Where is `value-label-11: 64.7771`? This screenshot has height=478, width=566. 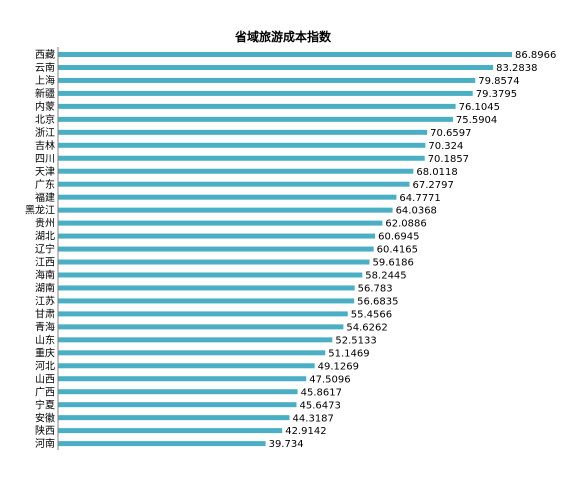
value-label-11: 64.7771 is located at coordinates (419, 198).